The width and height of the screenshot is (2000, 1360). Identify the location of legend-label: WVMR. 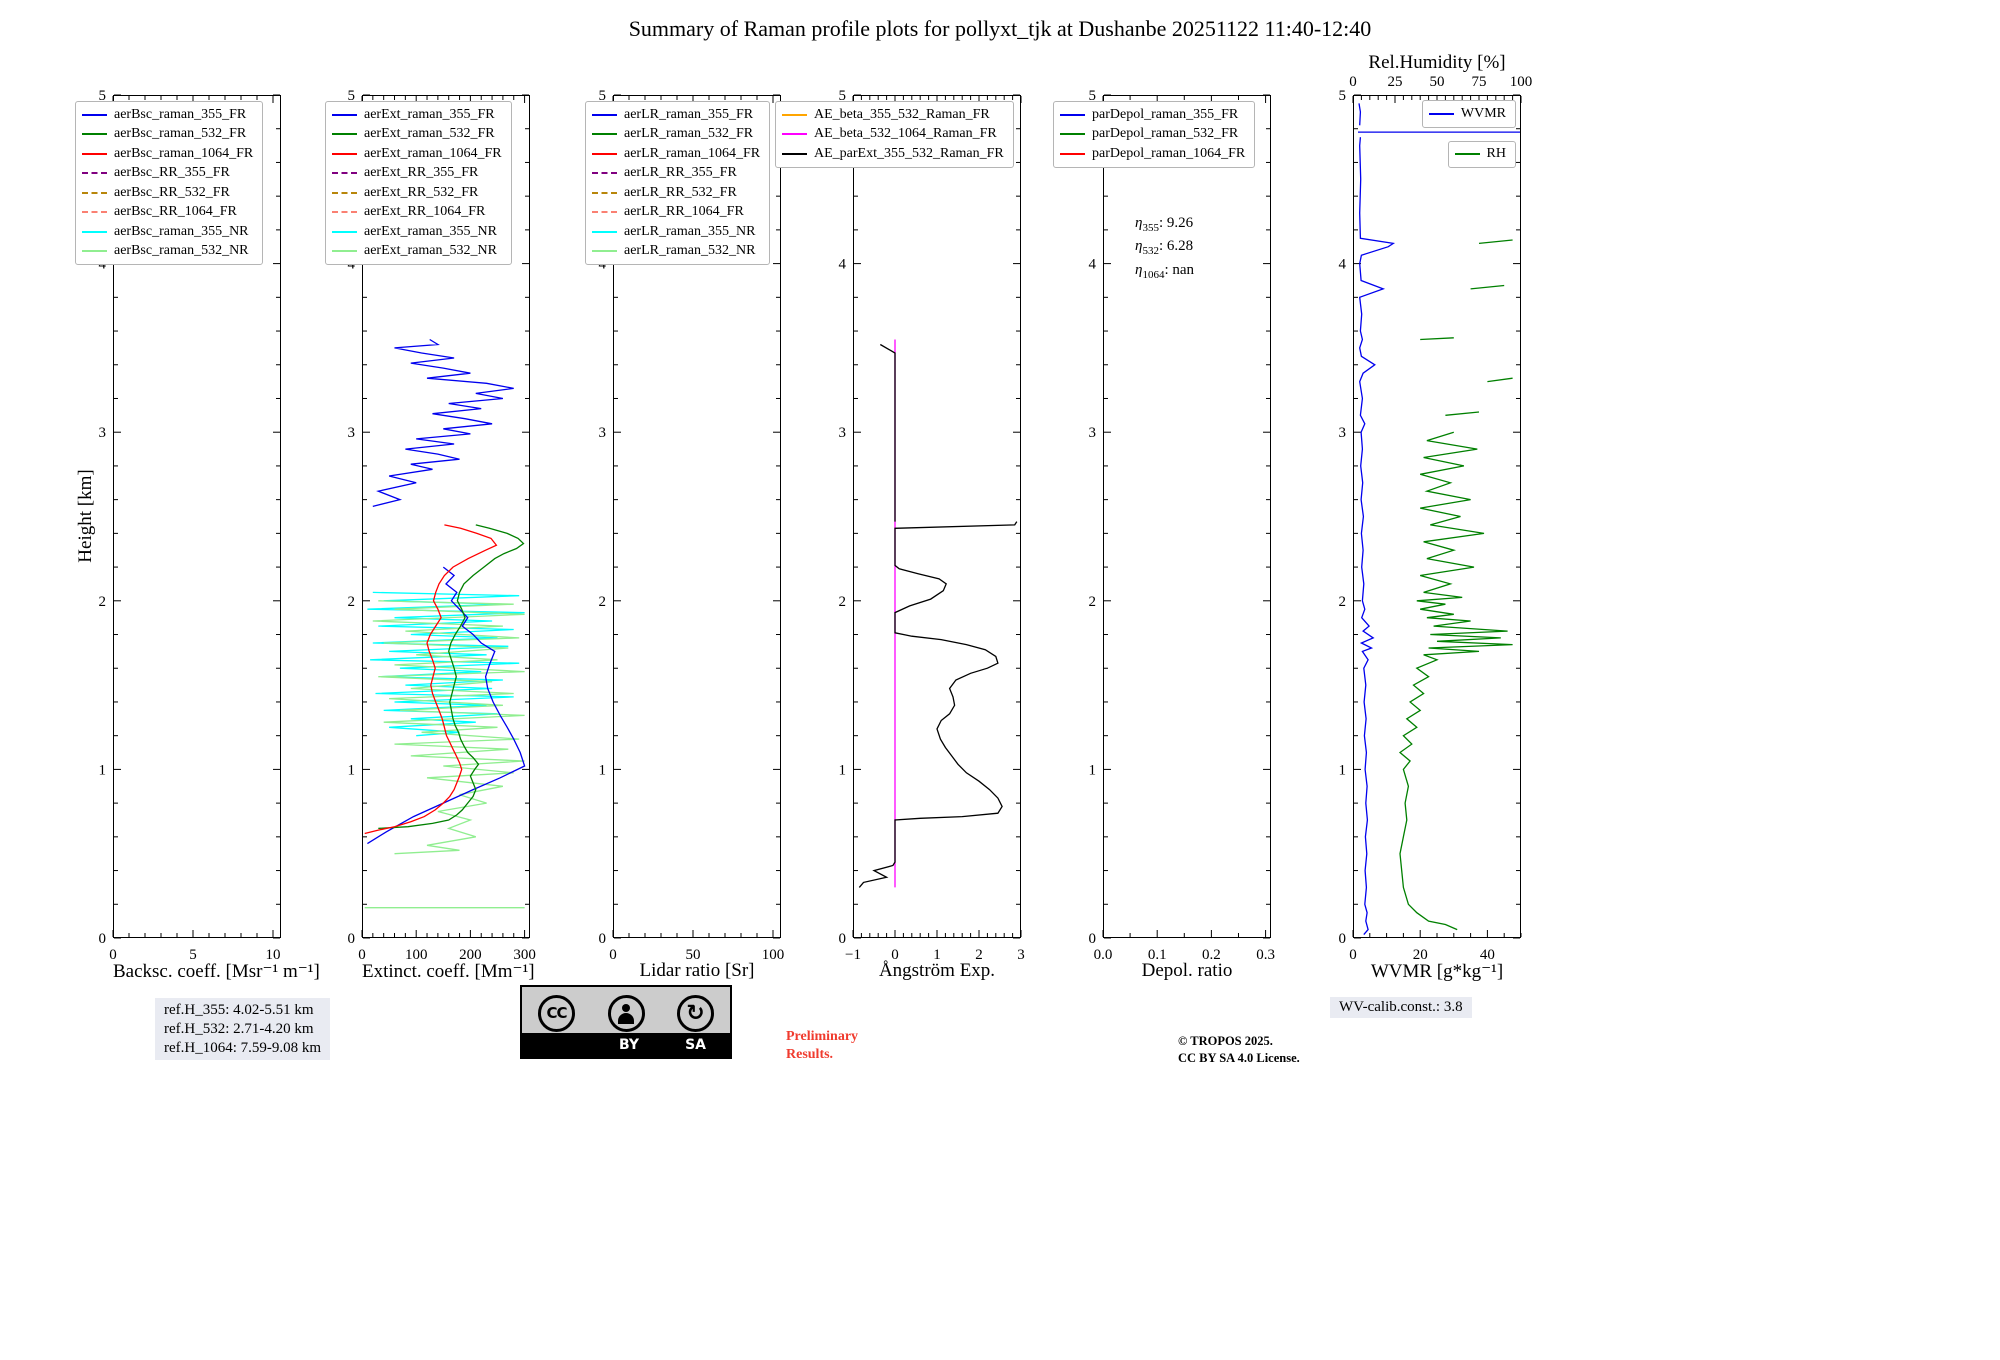
(1483, 113).